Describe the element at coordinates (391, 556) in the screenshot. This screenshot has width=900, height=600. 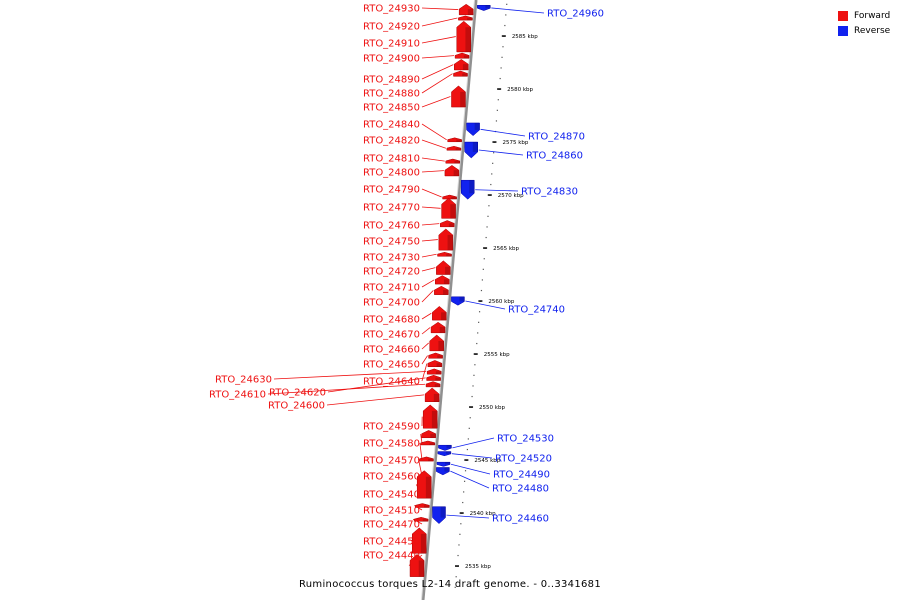
I see `gene-label: RTO_24440` at that location.